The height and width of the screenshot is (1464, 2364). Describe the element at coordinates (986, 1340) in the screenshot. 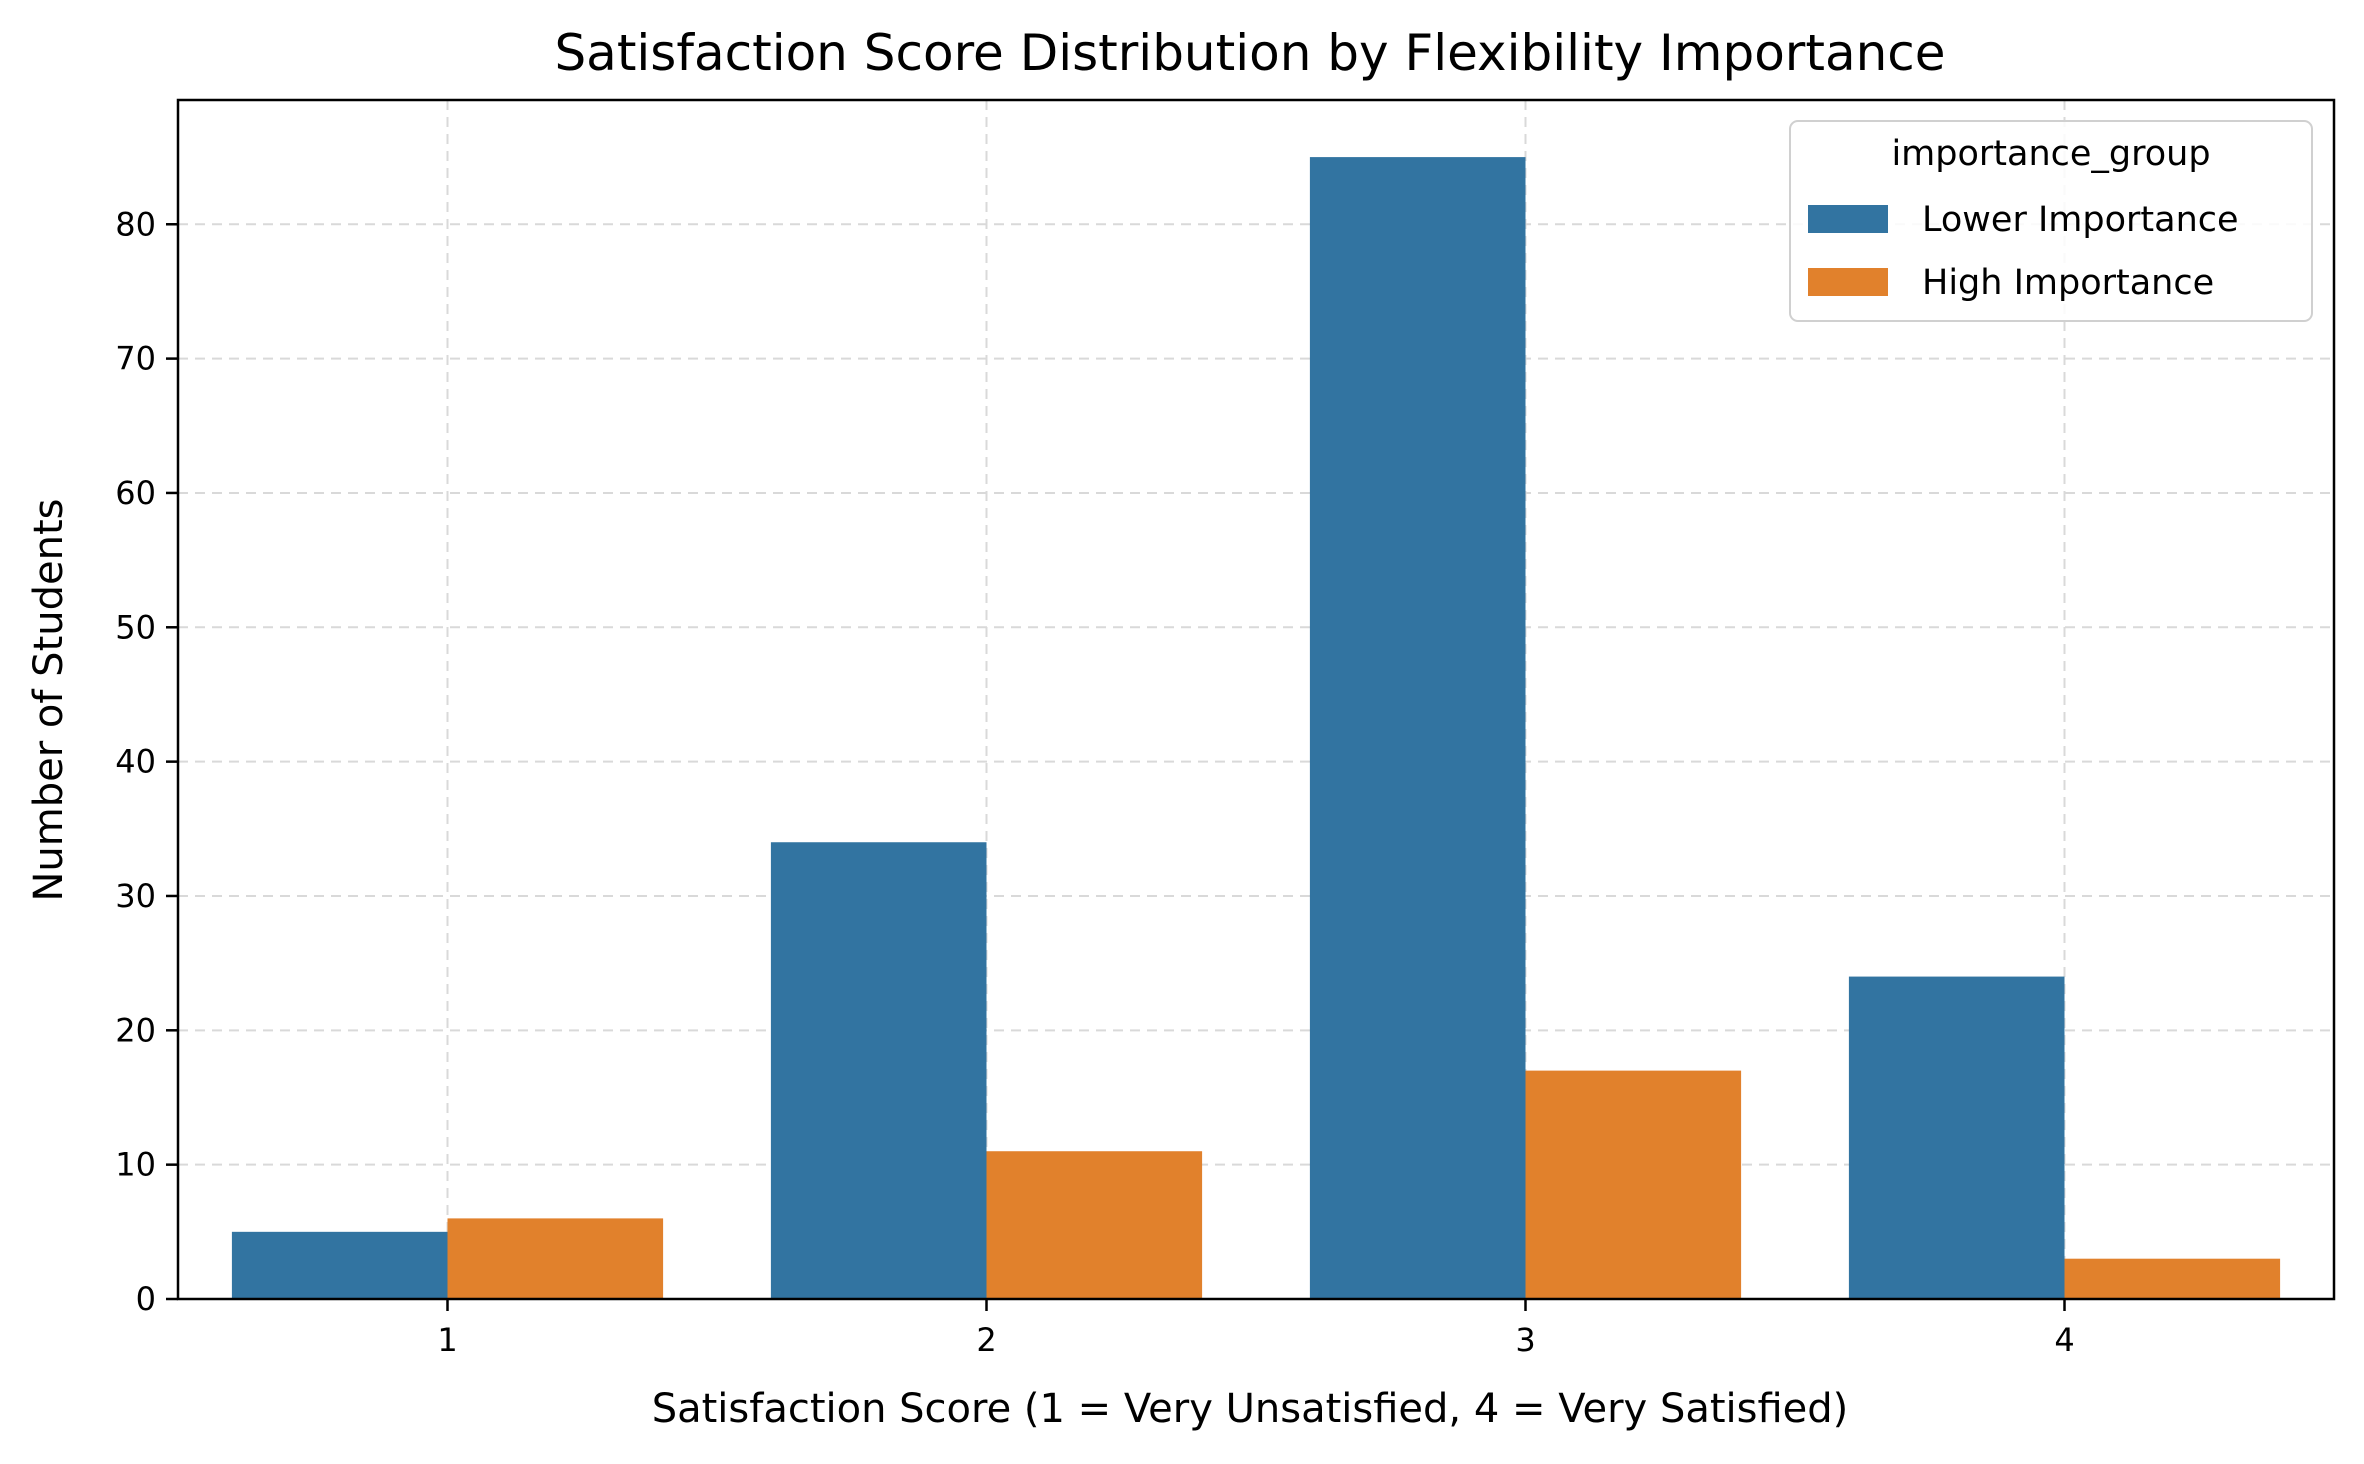

I see `x-tick-label-2: 2` at that location.